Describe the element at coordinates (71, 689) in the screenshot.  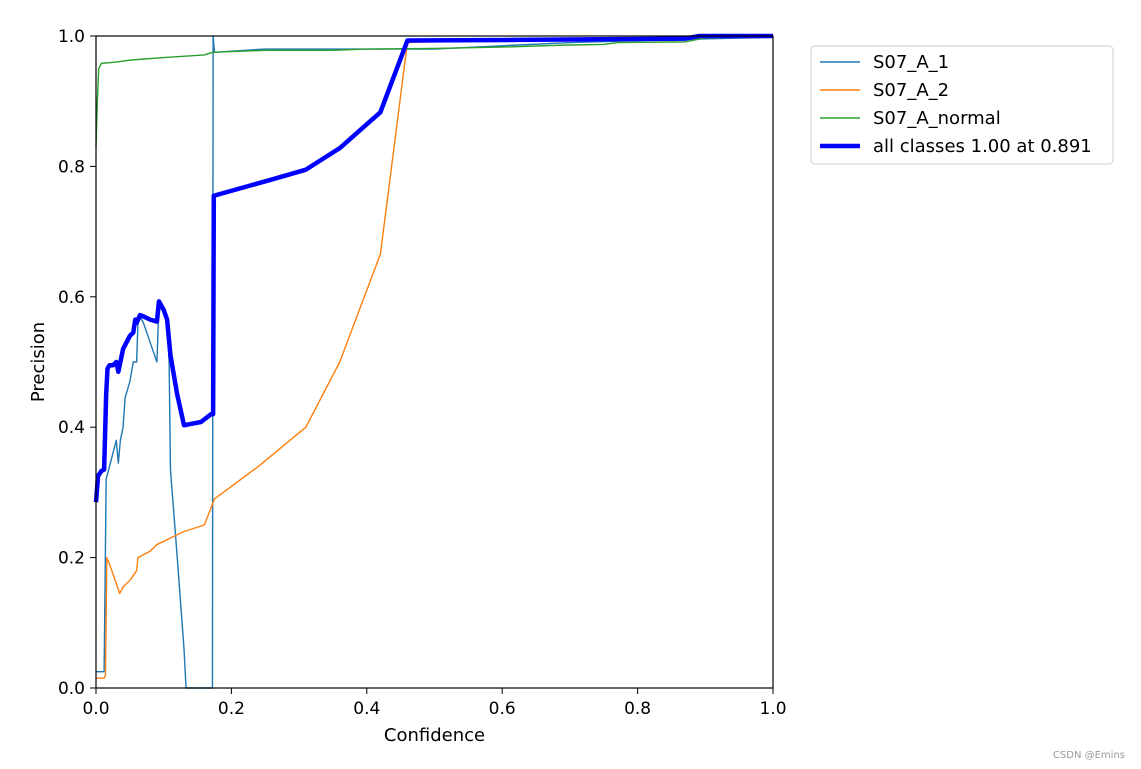
I see `y-tick-label: 0.0` at that location.